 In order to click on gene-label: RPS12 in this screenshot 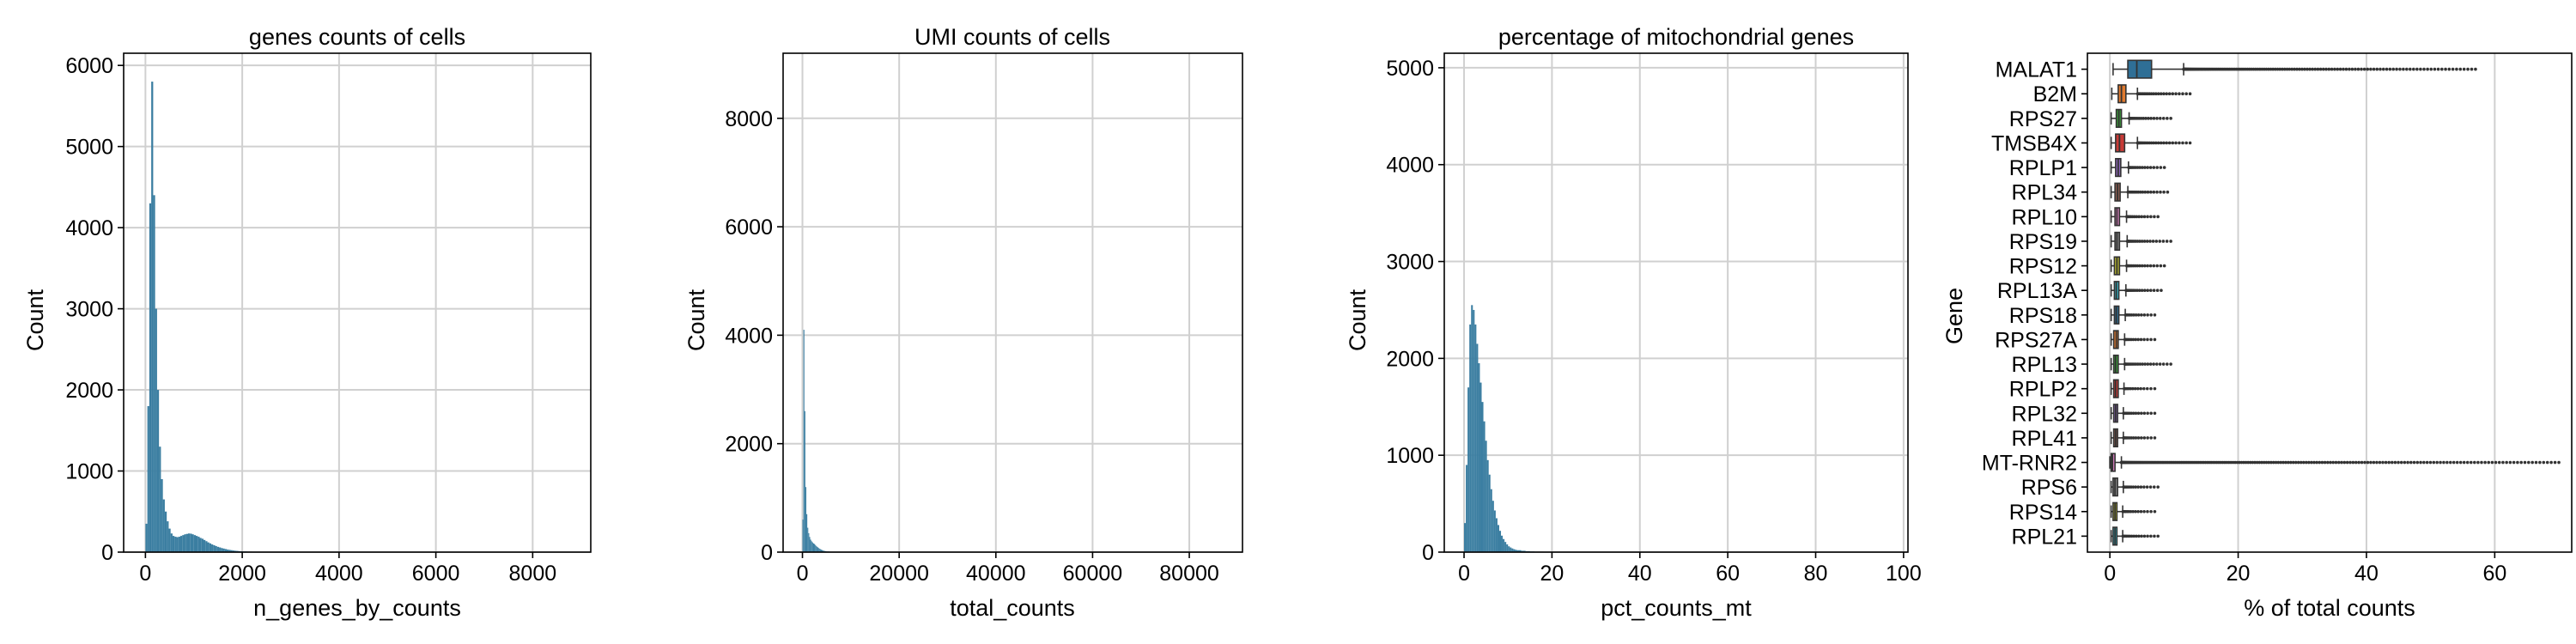, I will do `click(2043, 267)`.